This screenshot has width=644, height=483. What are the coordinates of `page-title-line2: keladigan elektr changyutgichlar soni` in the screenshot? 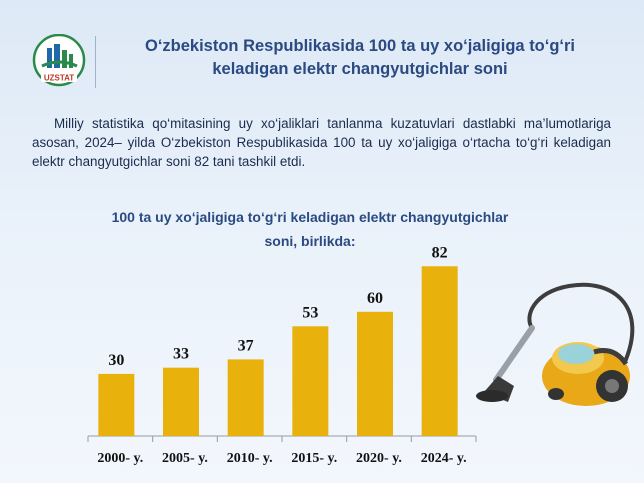 It's located at (360, 69).